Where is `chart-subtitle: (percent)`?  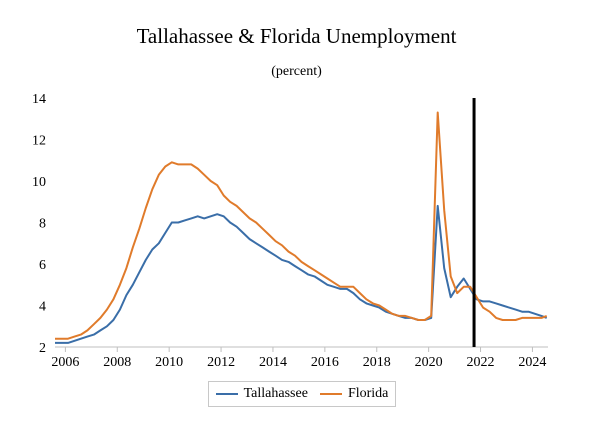
chart-subtitle: (percent) is located at coordinates (296, 71).